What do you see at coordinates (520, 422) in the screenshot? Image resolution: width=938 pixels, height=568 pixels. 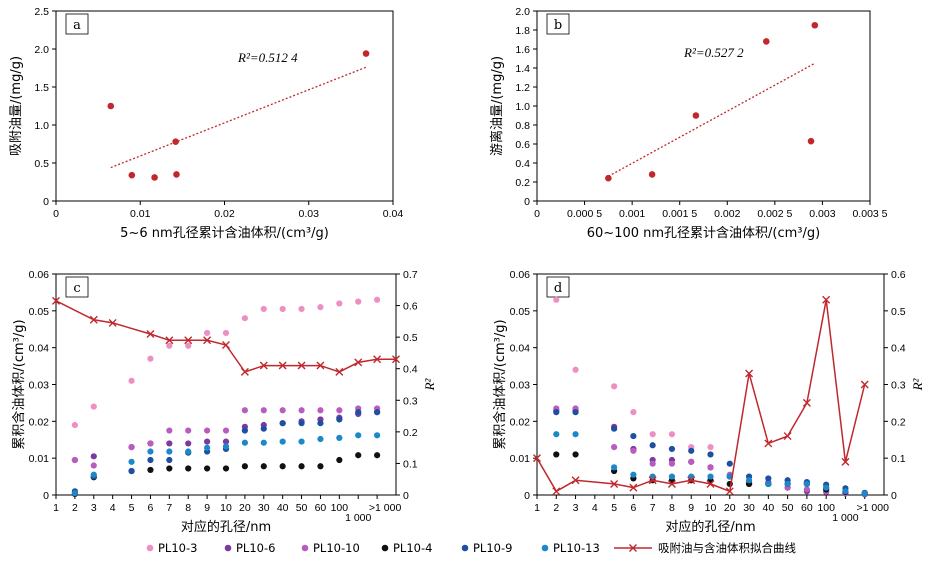 I see `y-tick-label: 0.02` at bounding box center [520, 422].